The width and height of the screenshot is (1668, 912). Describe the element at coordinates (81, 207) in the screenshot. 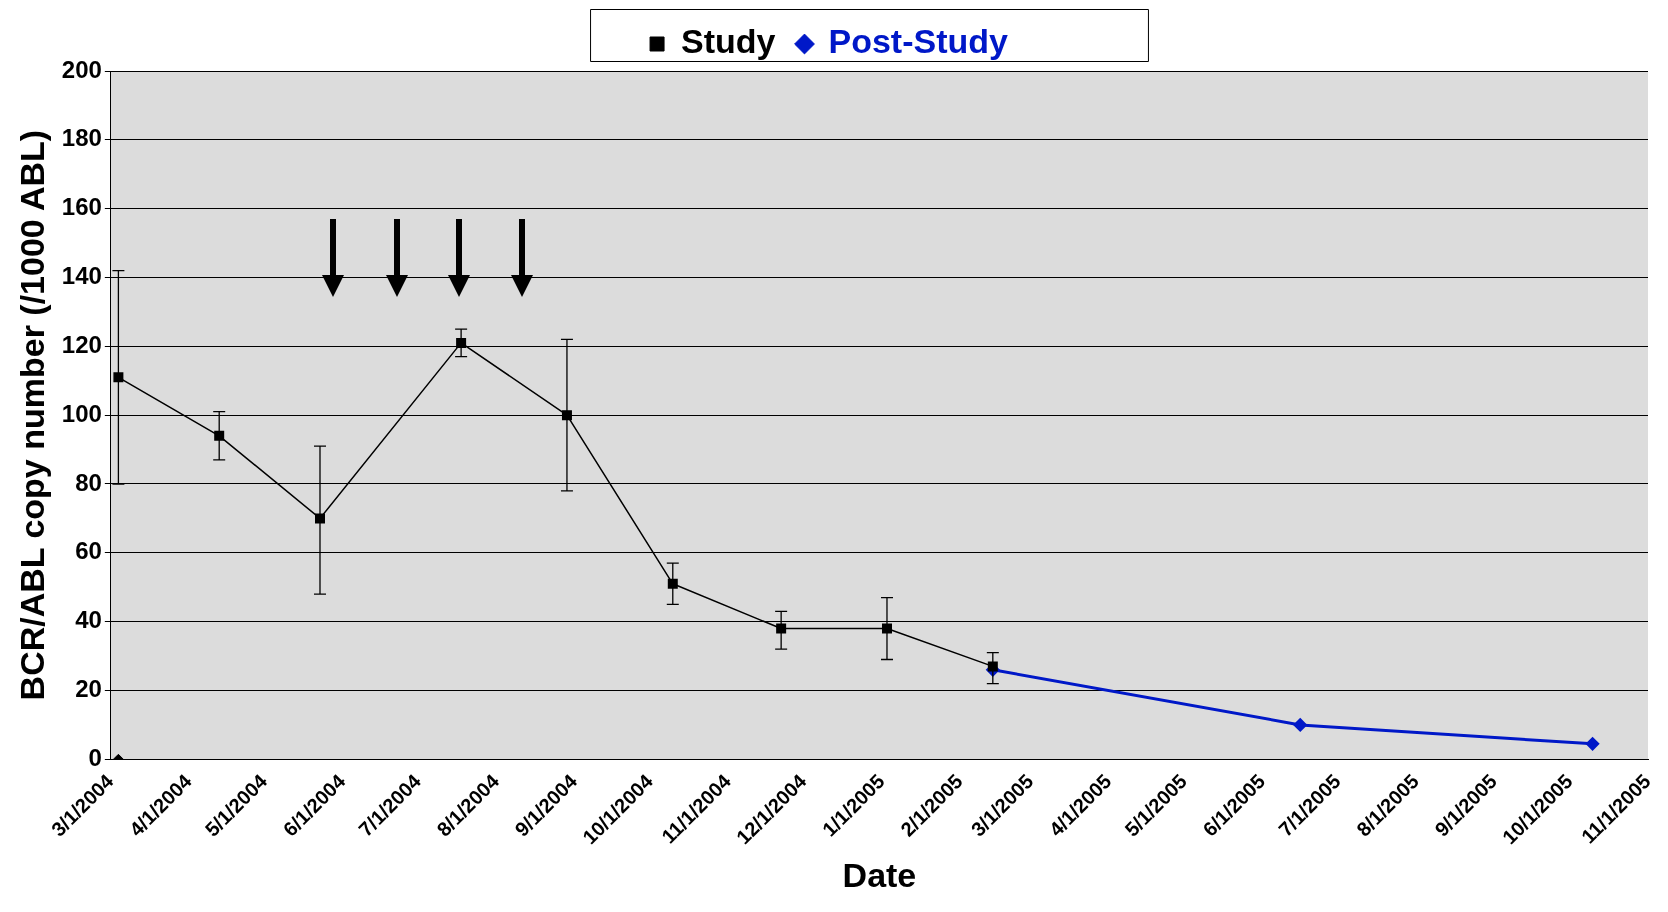

I see `y-tick-label: 160` at that location.